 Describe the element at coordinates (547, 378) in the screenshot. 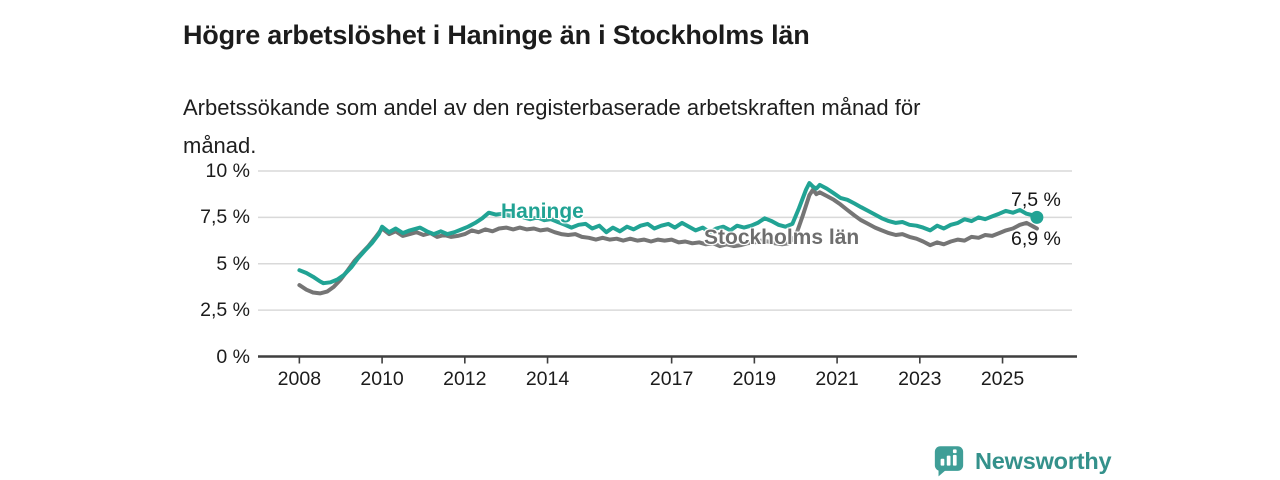

I see `x-tick-label: 2014` at that location.